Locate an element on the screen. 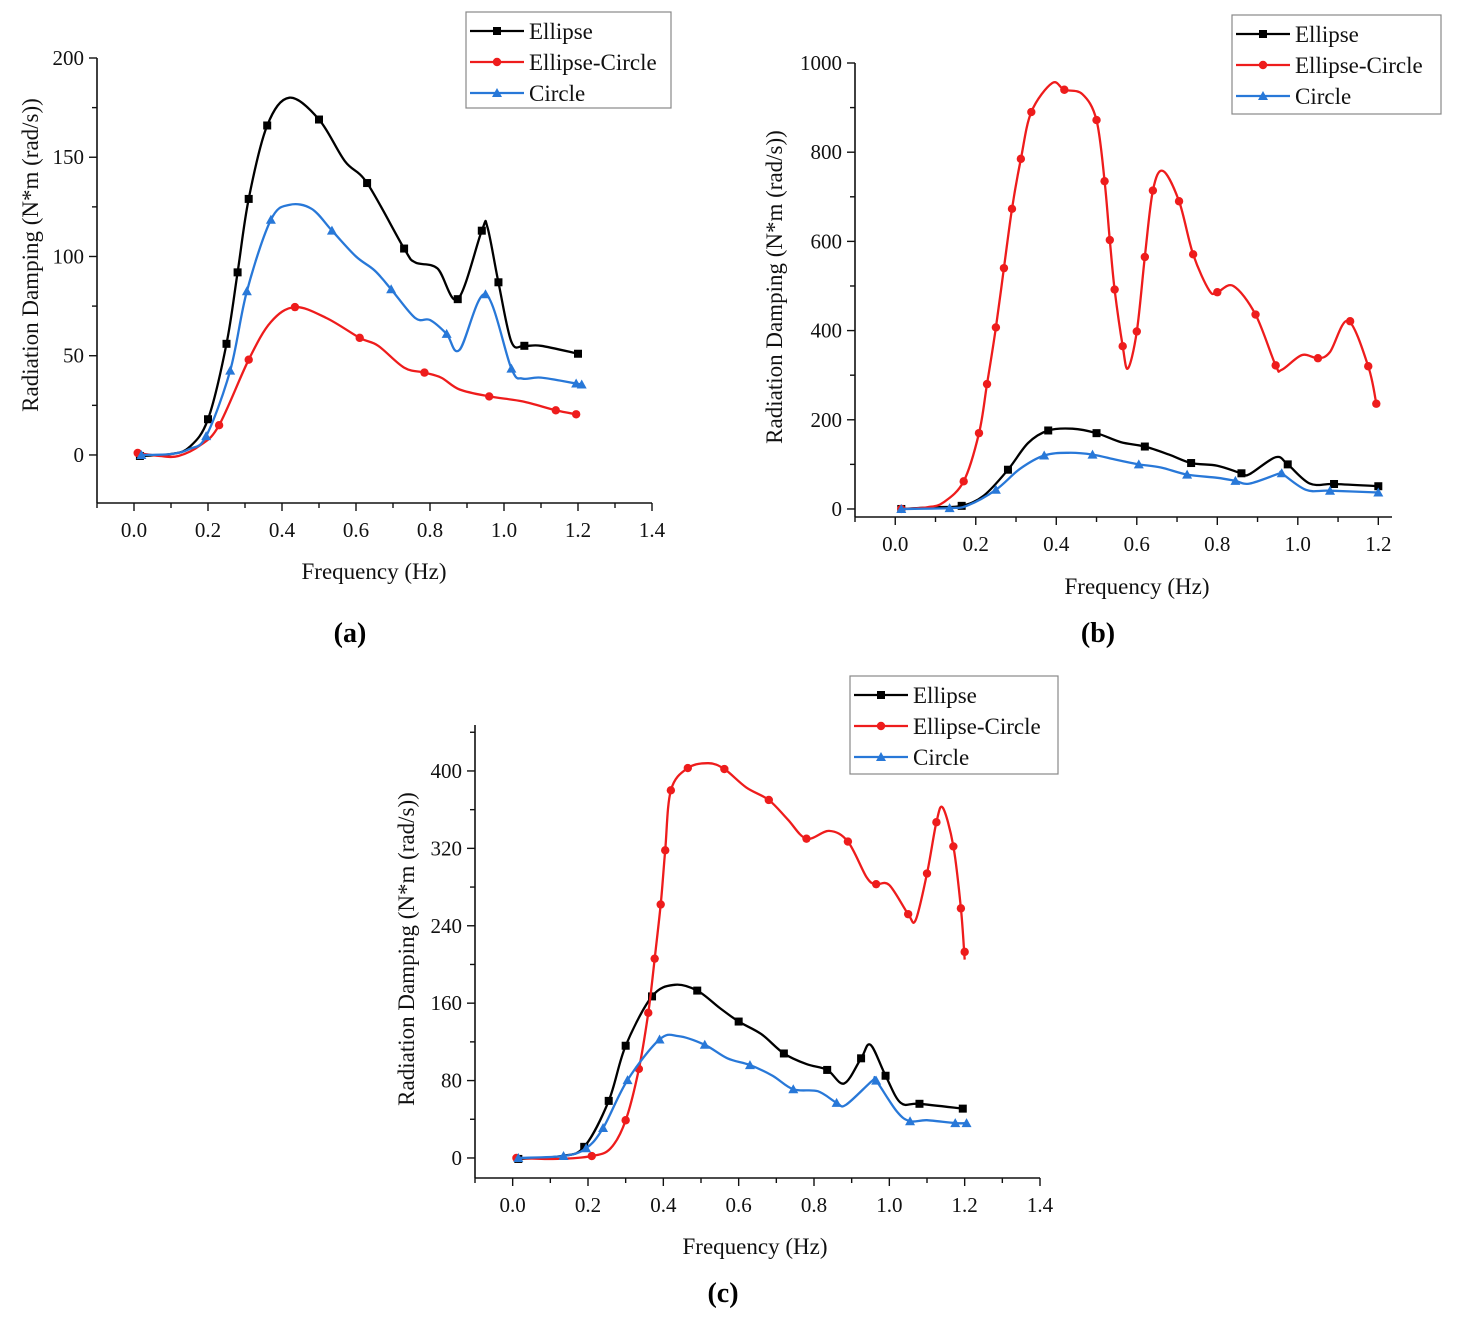  x-tick-label: 1.0 is located at coordinates (889, 1205).